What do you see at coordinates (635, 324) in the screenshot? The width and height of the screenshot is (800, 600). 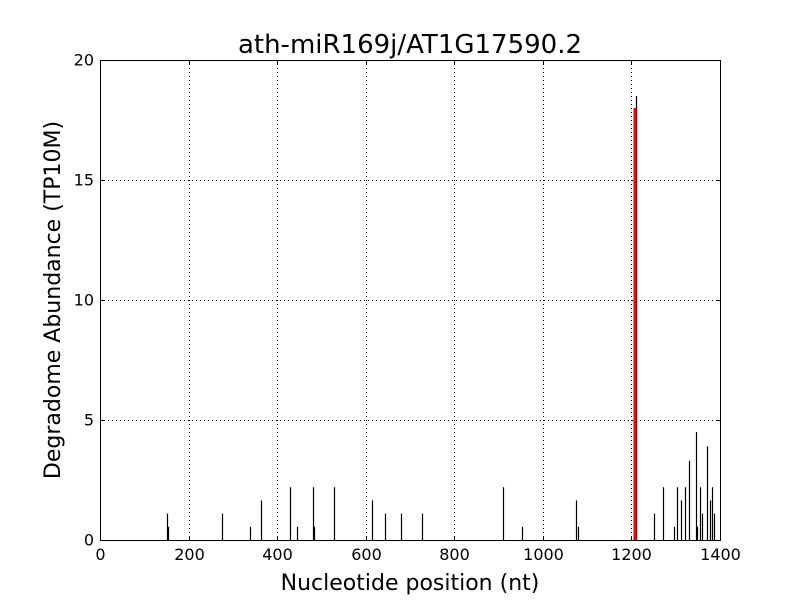 I see `cleavage-site-bar` at bounding box center [635, 324].